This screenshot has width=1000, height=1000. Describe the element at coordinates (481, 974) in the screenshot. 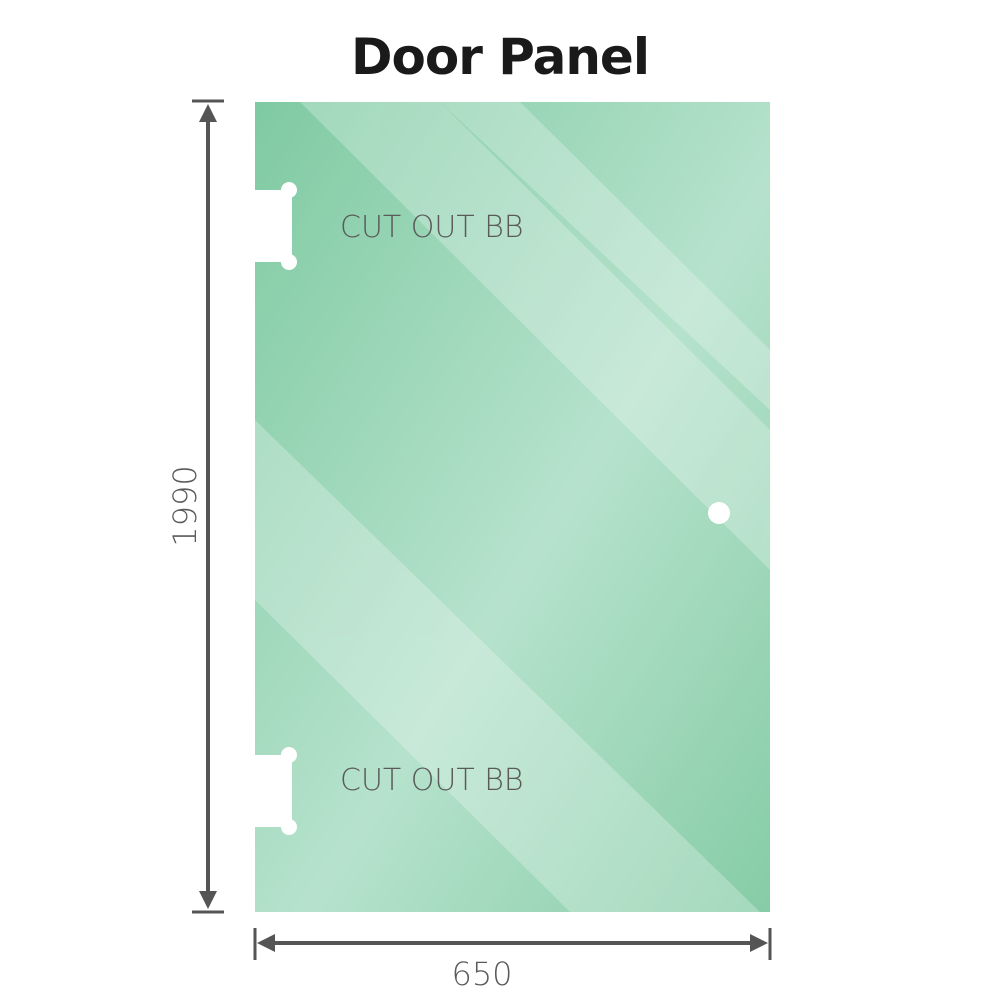

I see `width-label: 650` at that location.